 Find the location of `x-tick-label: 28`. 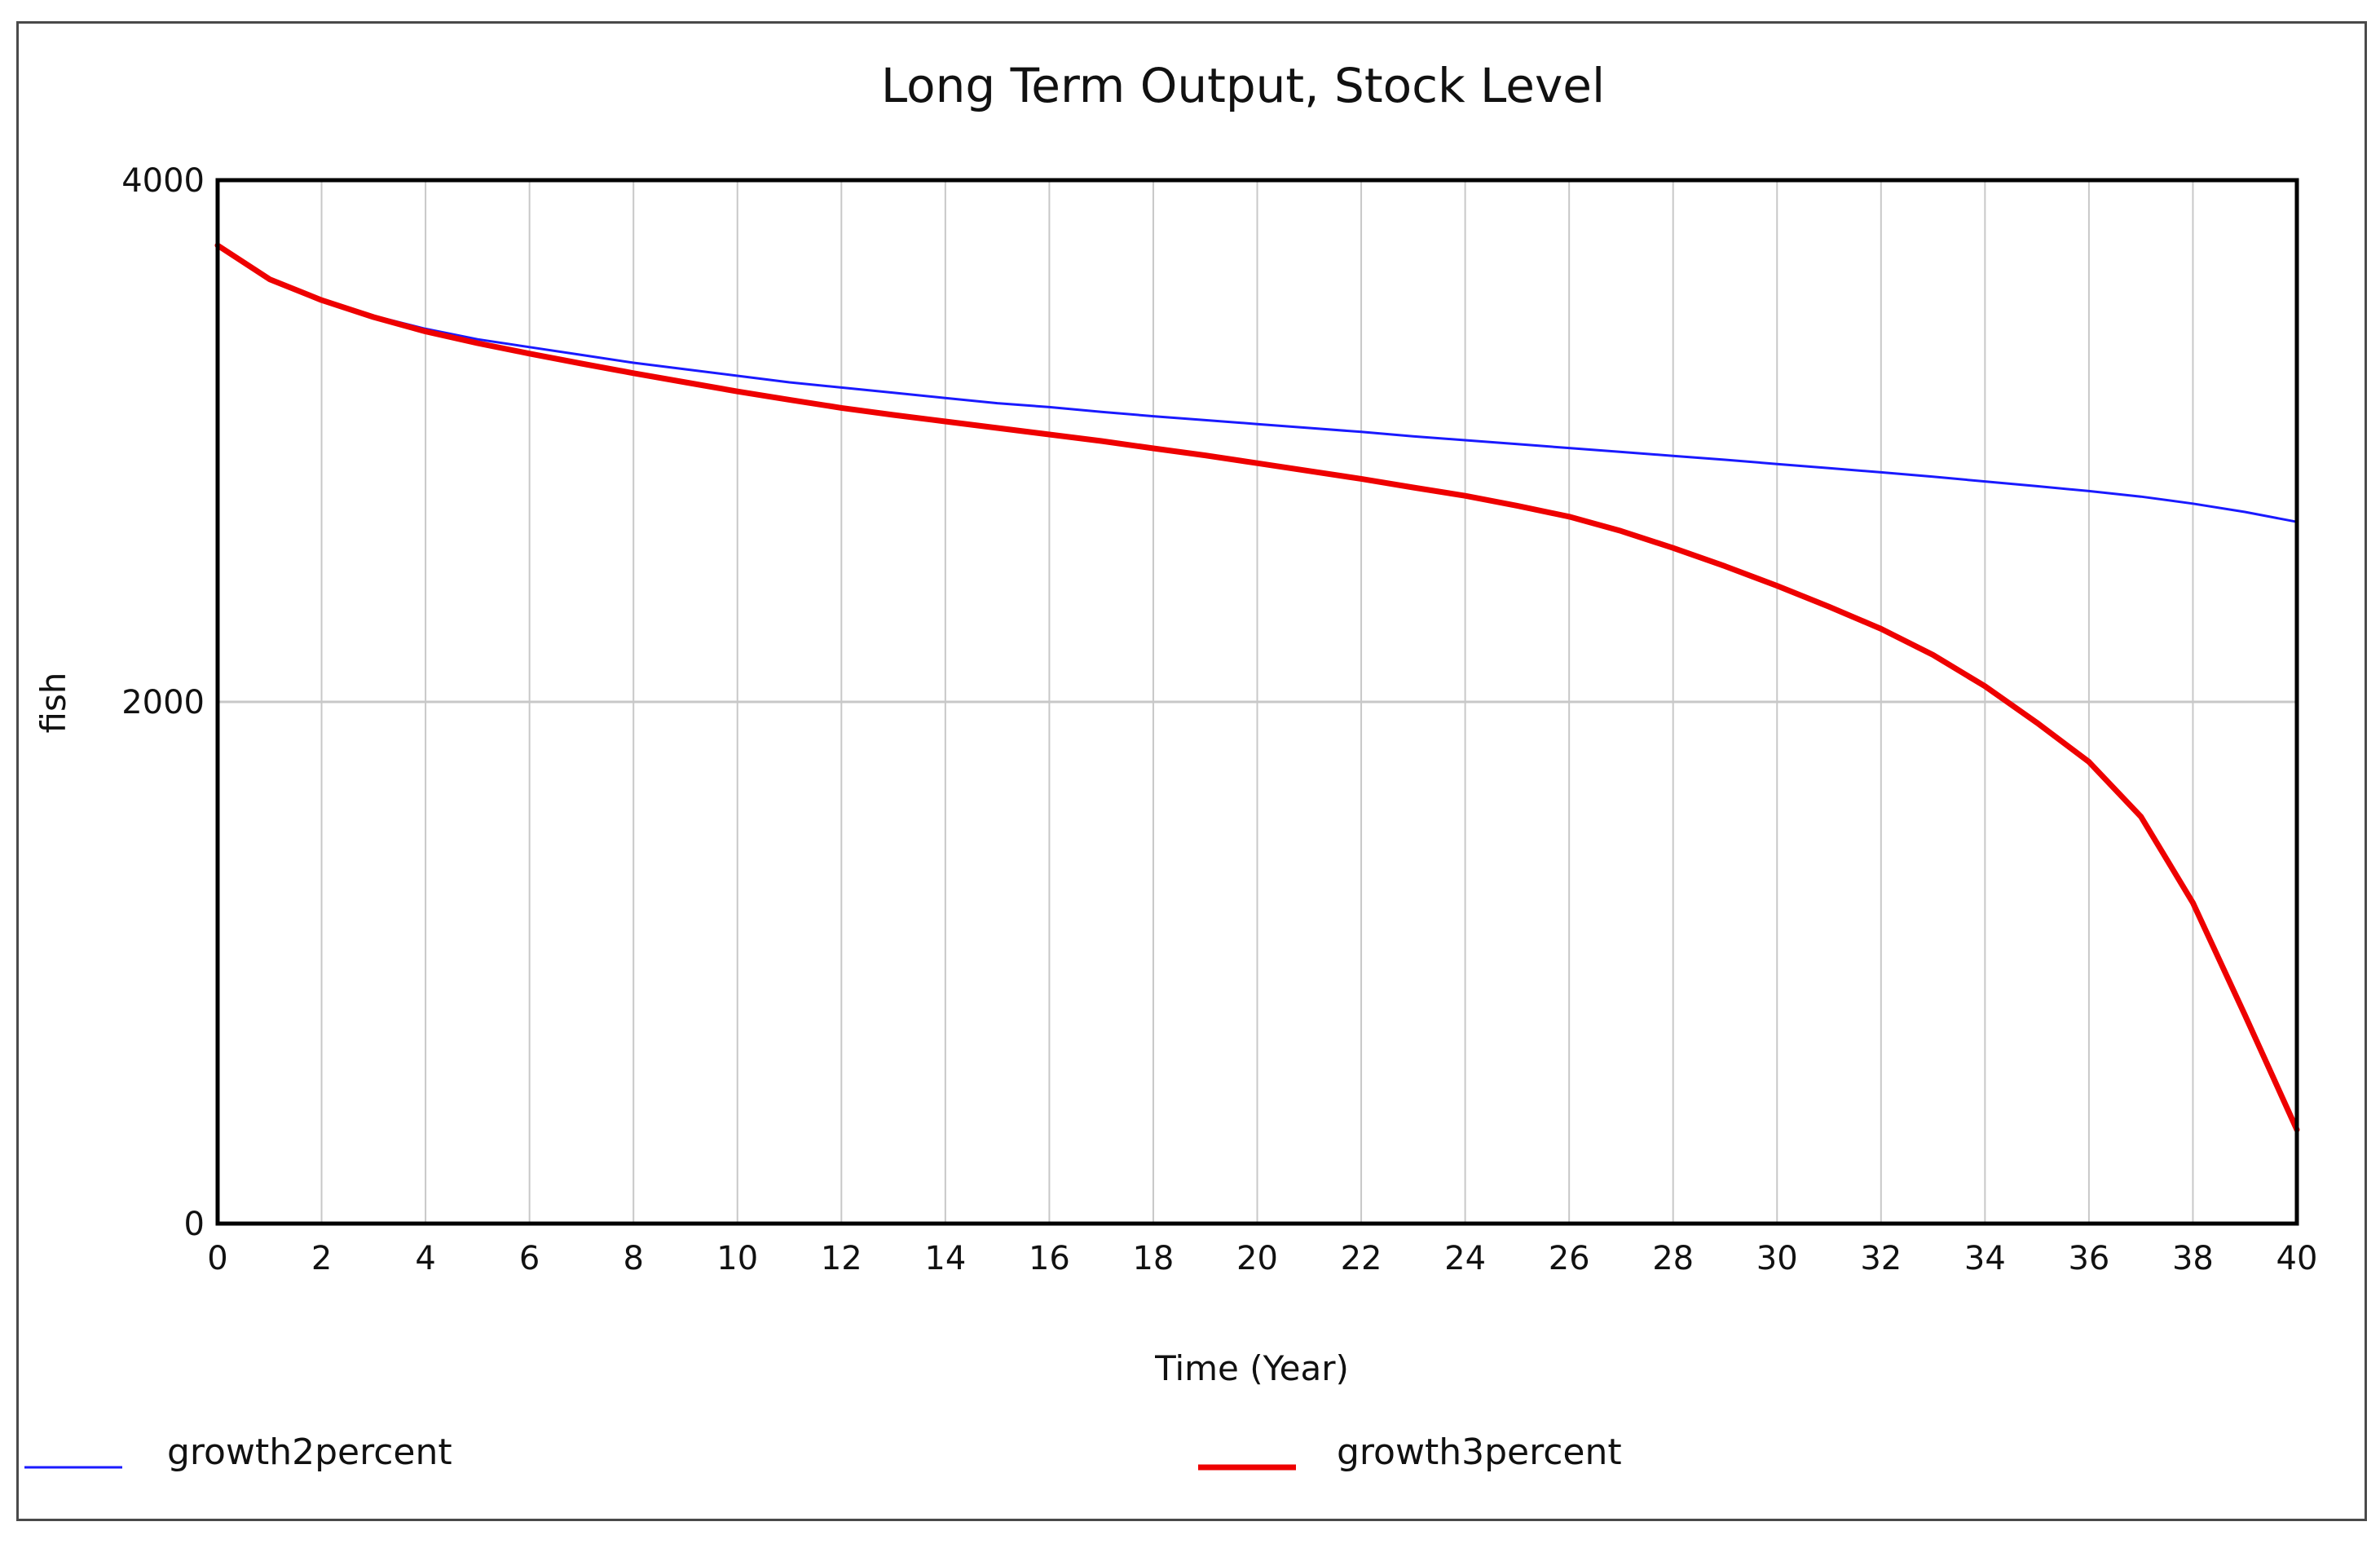

x-tick-label: 28 is located at coordinates (1673, 1258).